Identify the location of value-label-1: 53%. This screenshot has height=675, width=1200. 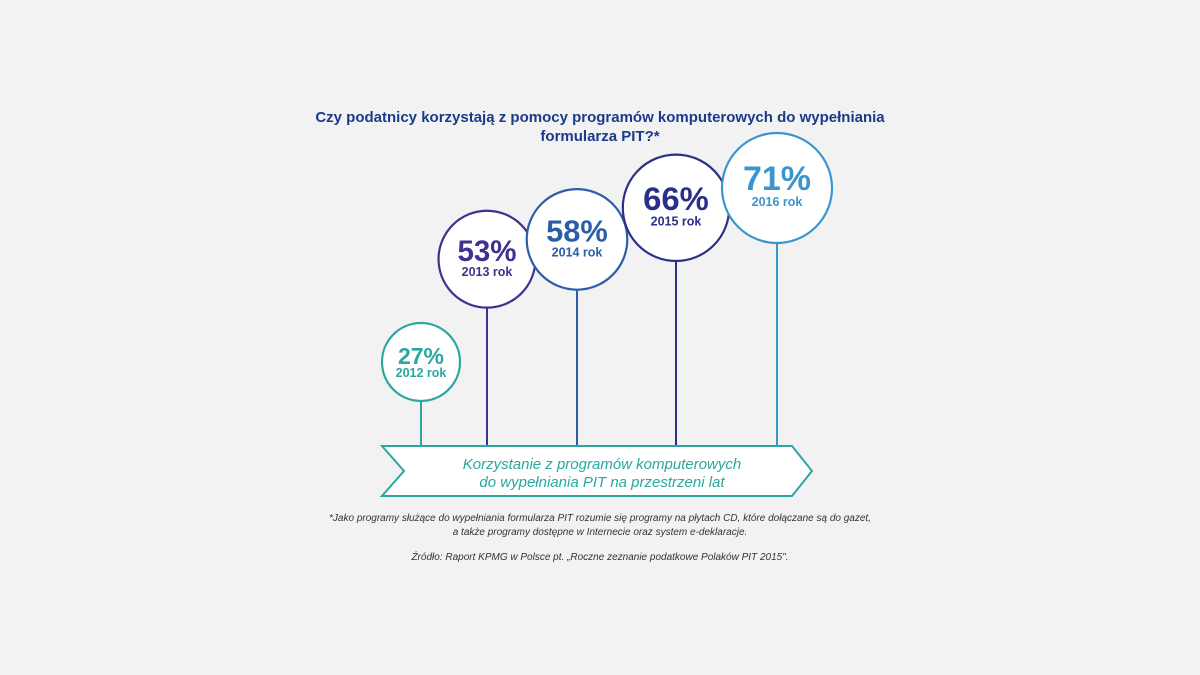
(486, 251).